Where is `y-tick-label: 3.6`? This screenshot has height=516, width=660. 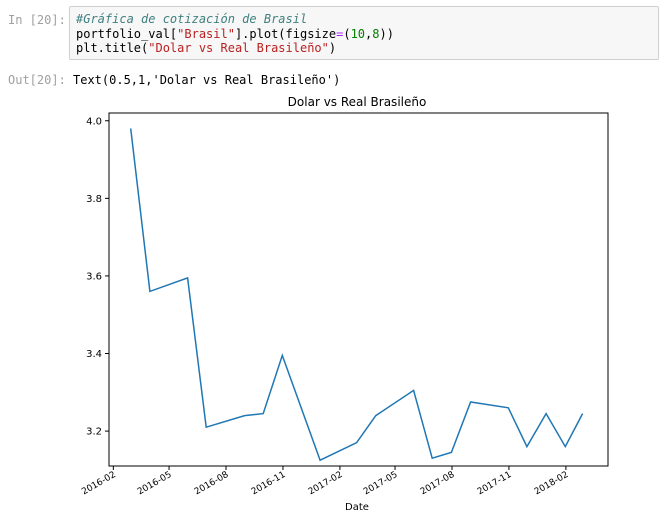
y-tick-label: 3.6 is located at coordinates (94, 276).